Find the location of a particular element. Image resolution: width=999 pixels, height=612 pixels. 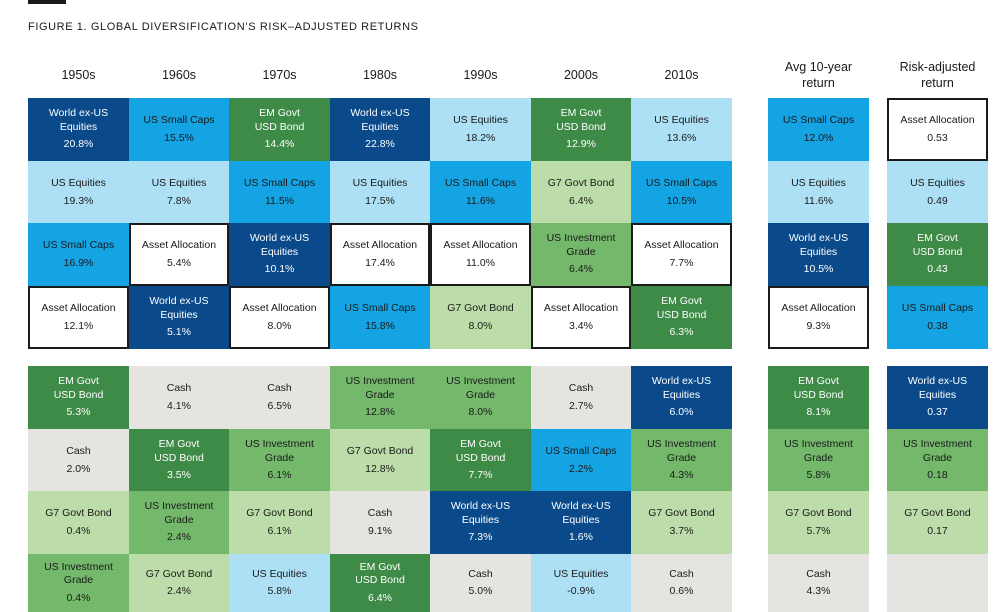

cell-em-govt-usd-bond: EM Govt USD Bond 0.43 is located at coordinates (937, 254).